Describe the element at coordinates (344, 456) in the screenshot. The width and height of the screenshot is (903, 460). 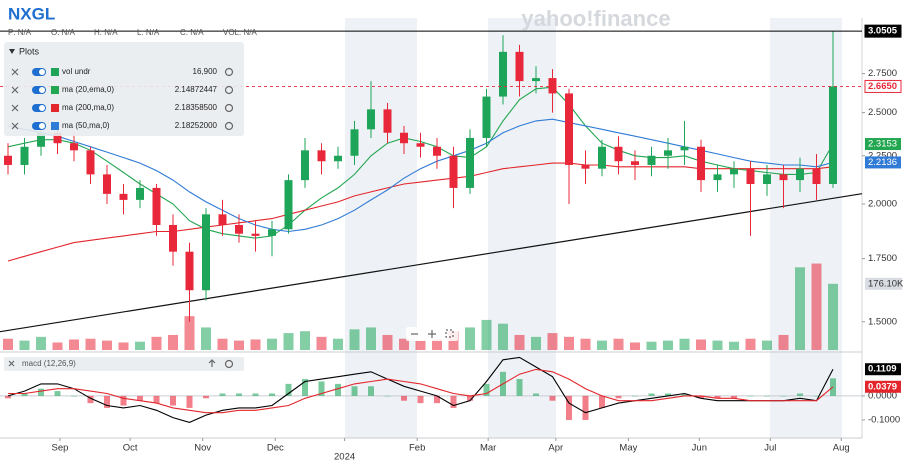
I see `x-year-label: 2024` at that location.